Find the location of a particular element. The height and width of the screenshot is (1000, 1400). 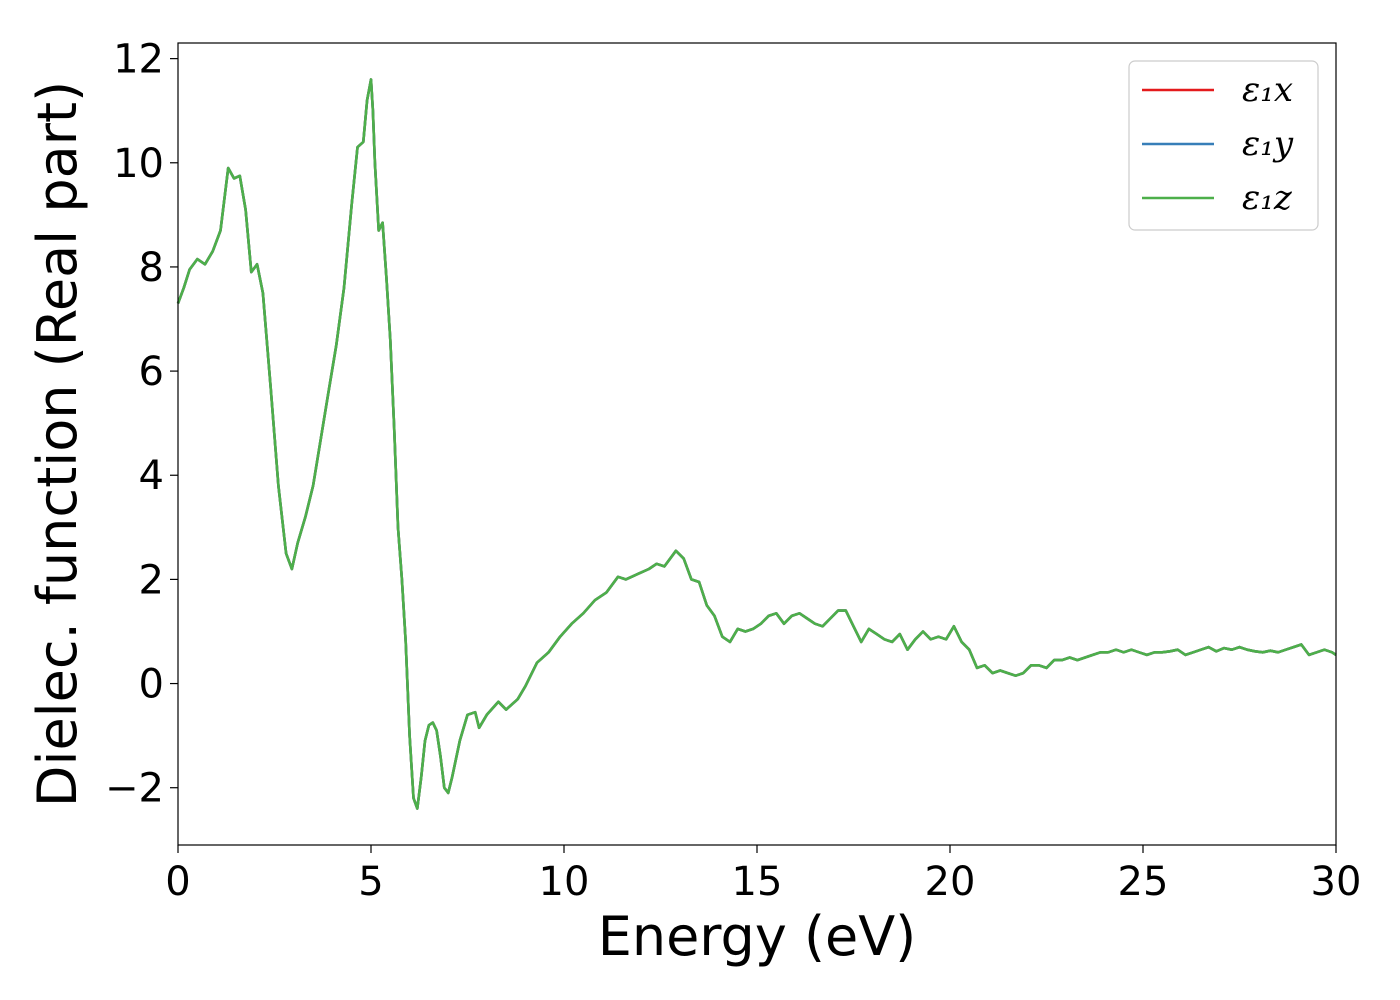

x-axis: 0 5 10 15 20 25 30 is located at coordinates (763, 875).